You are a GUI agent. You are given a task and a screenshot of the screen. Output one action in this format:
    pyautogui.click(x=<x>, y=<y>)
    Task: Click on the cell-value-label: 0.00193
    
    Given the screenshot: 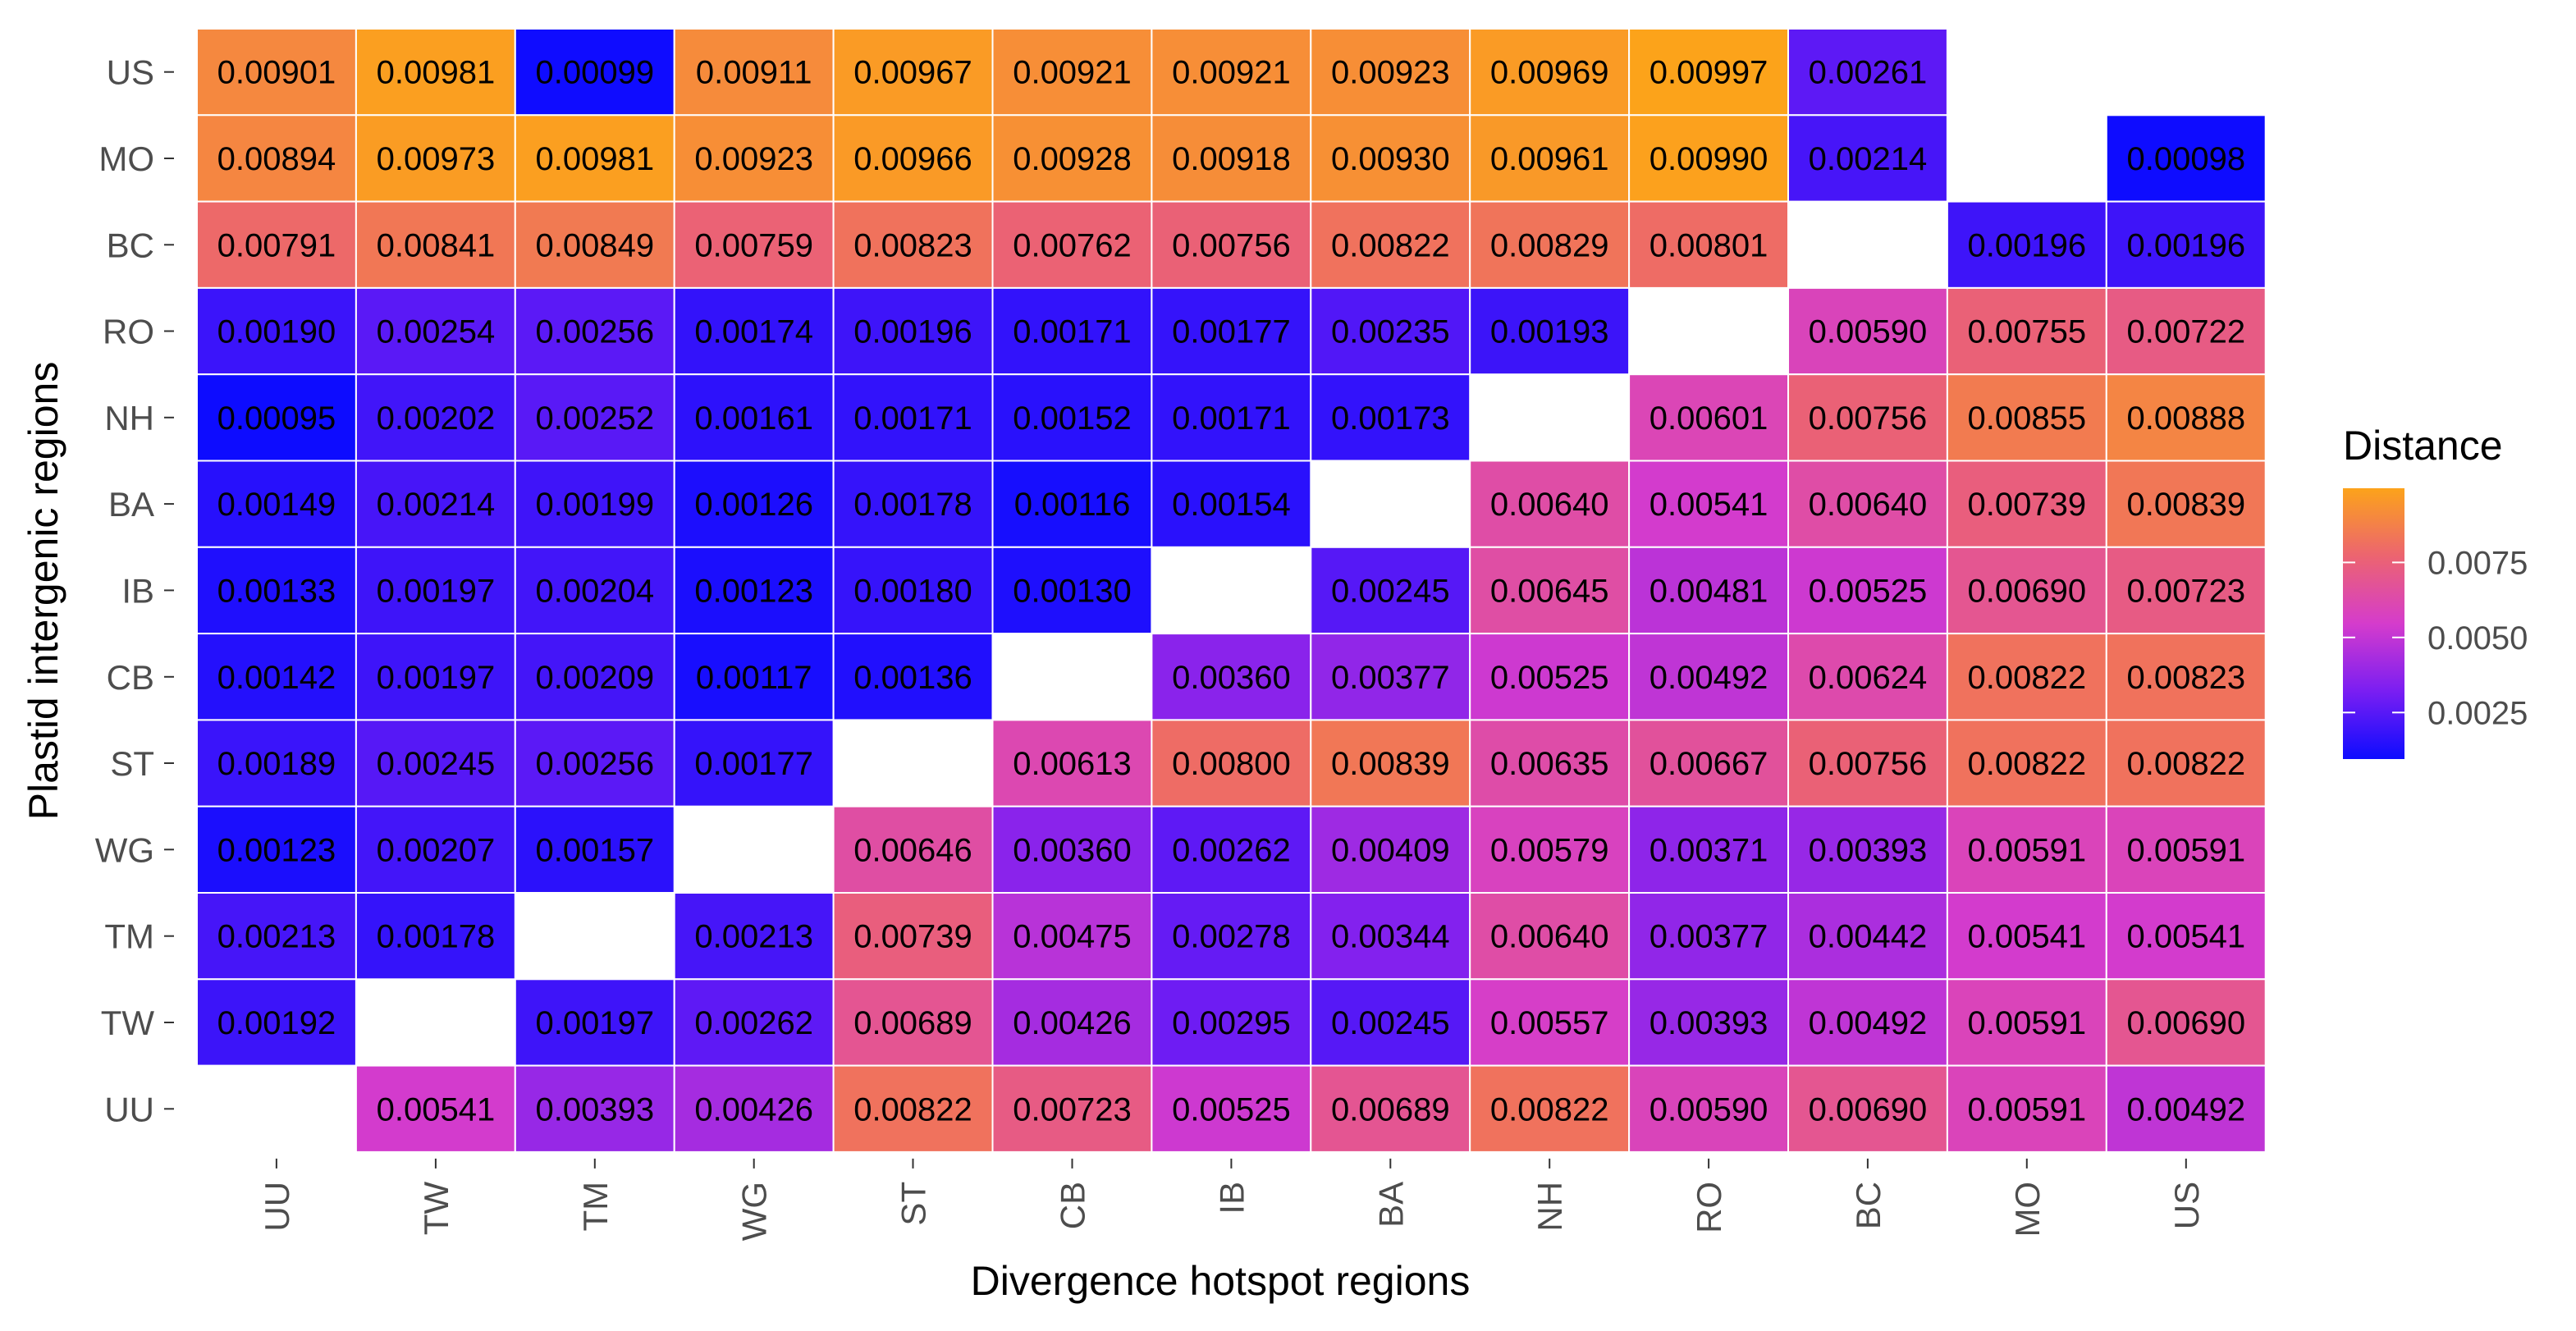 What is the action you would take?
    pyautogui.click(x=1549, y=332)
    